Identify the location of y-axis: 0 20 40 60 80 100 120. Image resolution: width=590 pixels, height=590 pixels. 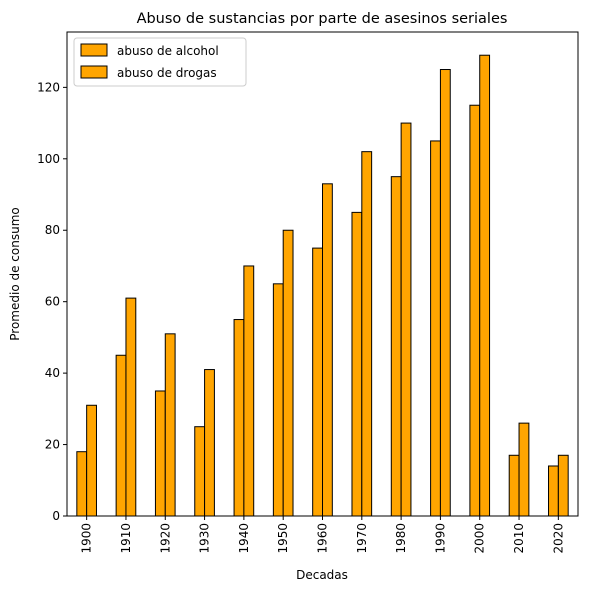
(52, 301).